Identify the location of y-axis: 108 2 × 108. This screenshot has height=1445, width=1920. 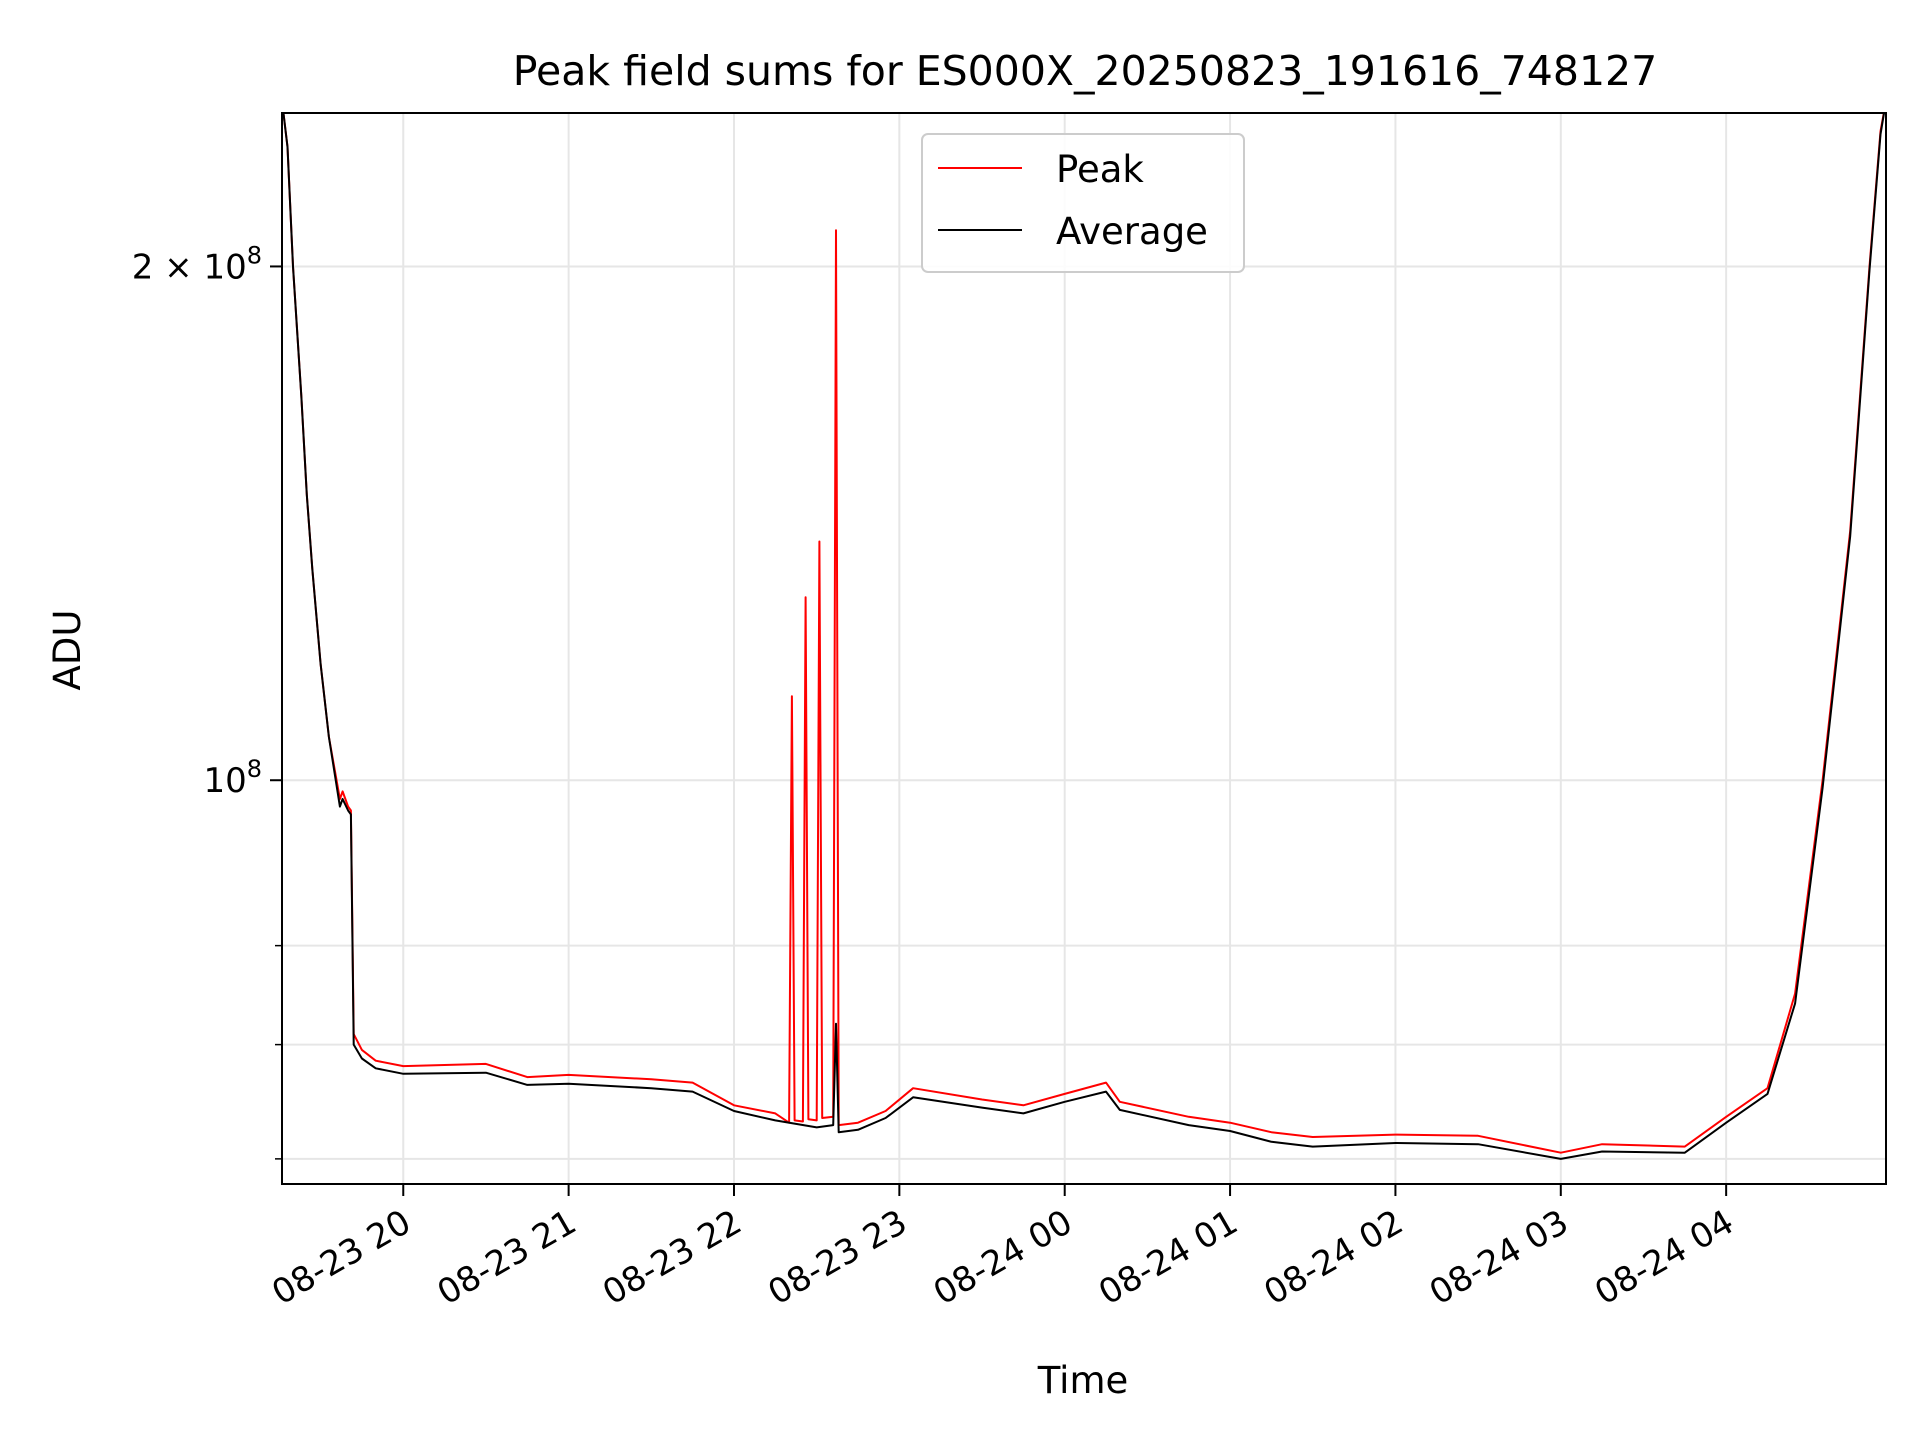
(207, 700).